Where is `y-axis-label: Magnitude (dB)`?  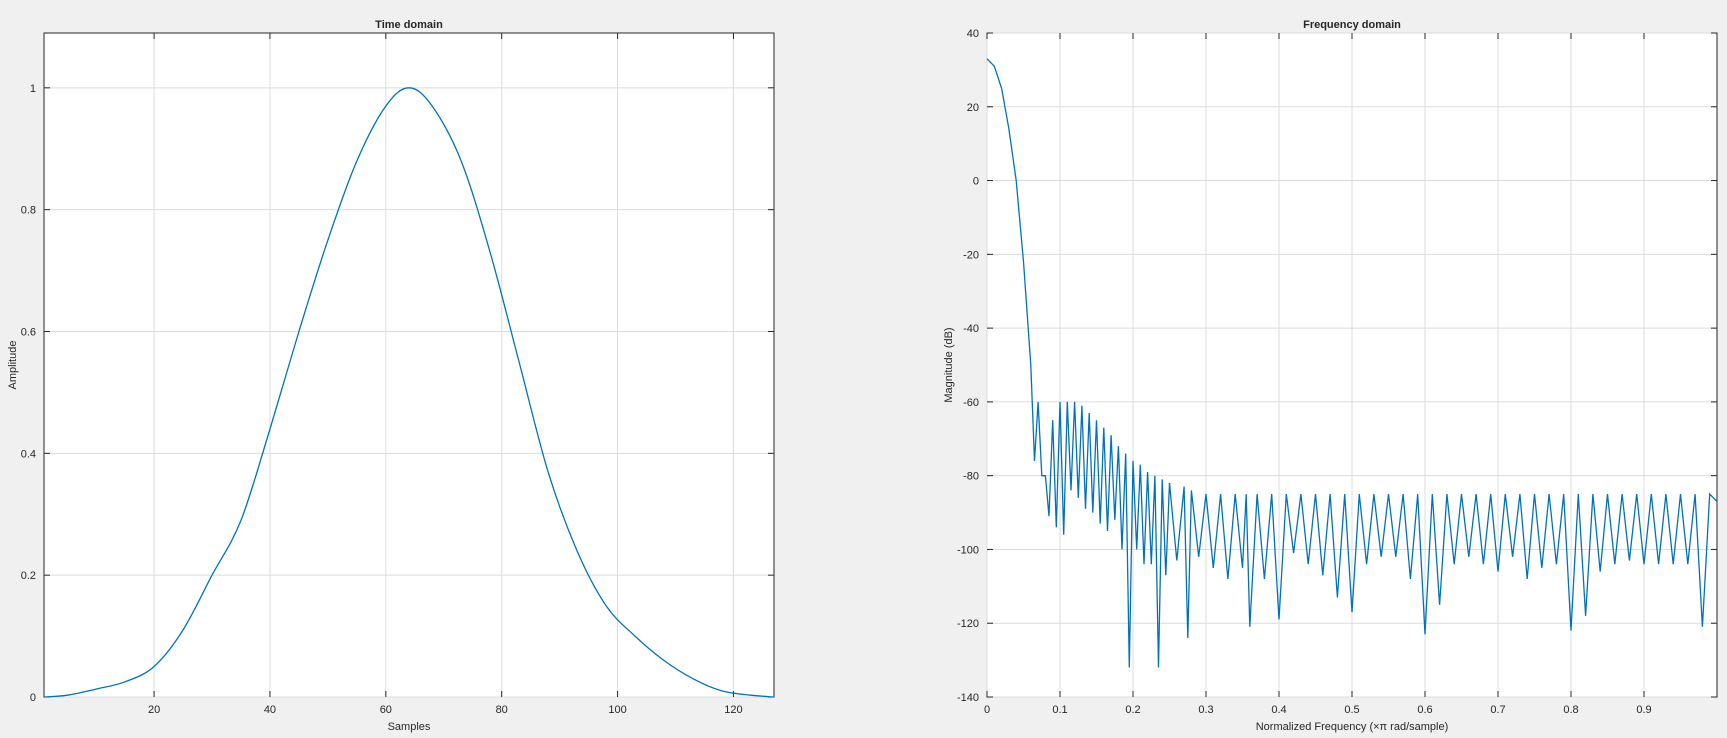
y-axis-label: Magnitude (dB) is located at coordinates (949, 364).